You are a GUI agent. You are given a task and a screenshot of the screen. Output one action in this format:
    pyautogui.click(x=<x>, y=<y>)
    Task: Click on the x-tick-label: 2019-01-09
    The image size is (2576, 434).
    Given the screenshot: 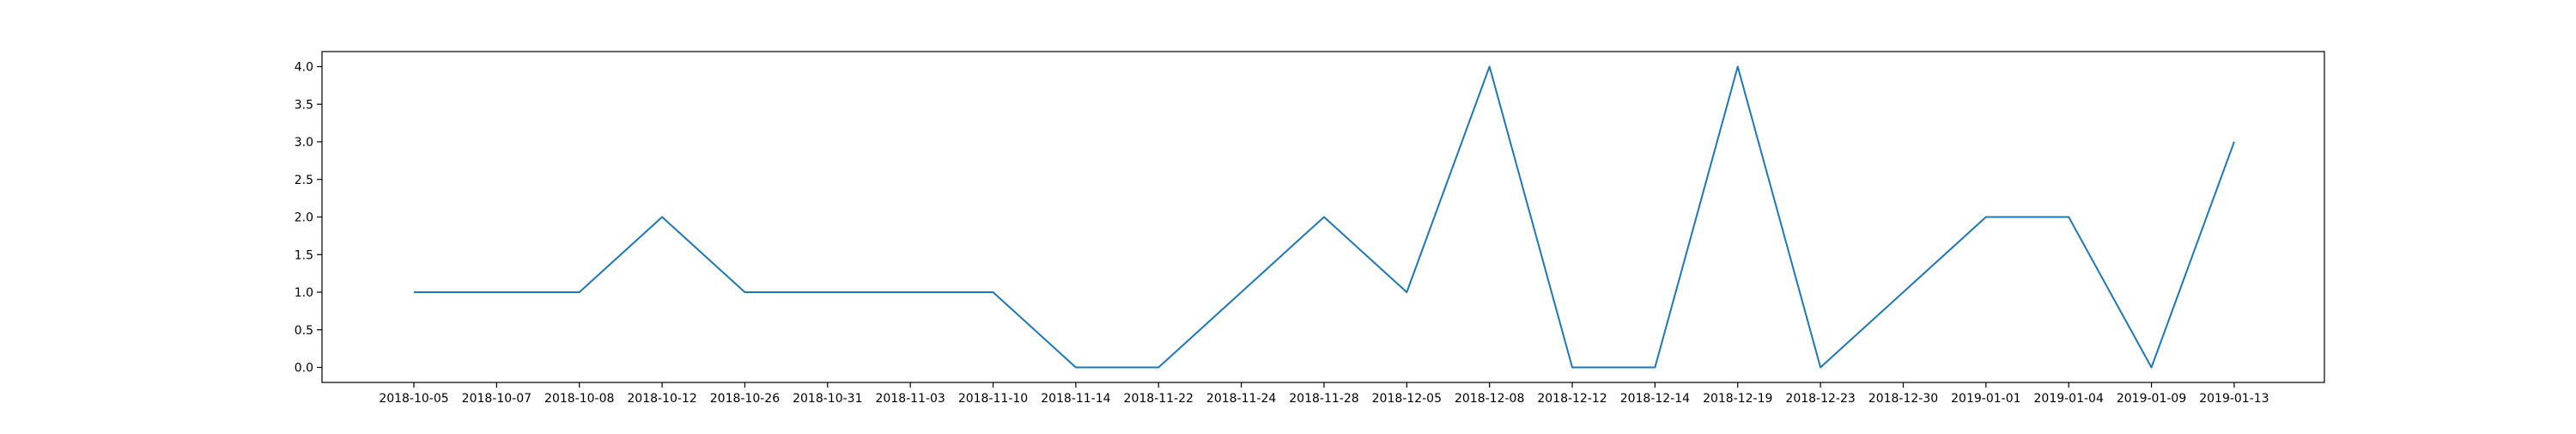 What is the action you would take?
    pyautogui.click(x=2151, y=399)
    